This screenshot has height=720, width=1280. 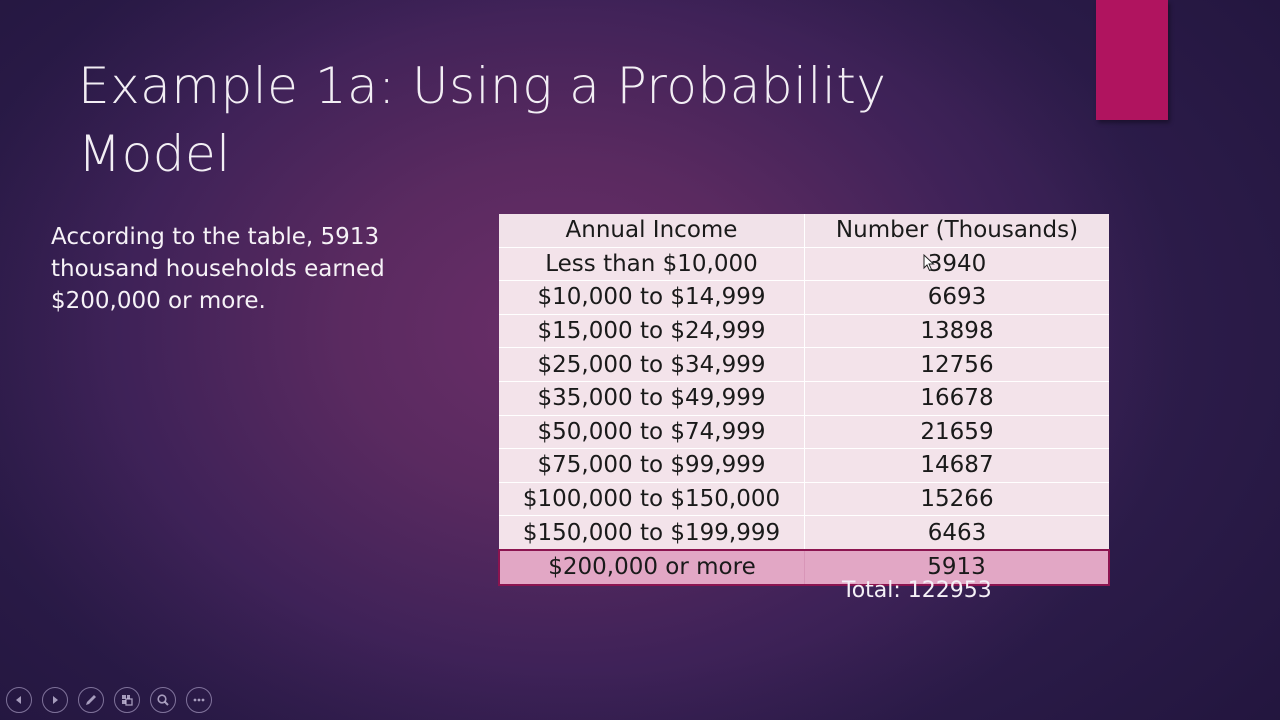 I want to click on number-cell: 14687, so click(x=956, y=465).